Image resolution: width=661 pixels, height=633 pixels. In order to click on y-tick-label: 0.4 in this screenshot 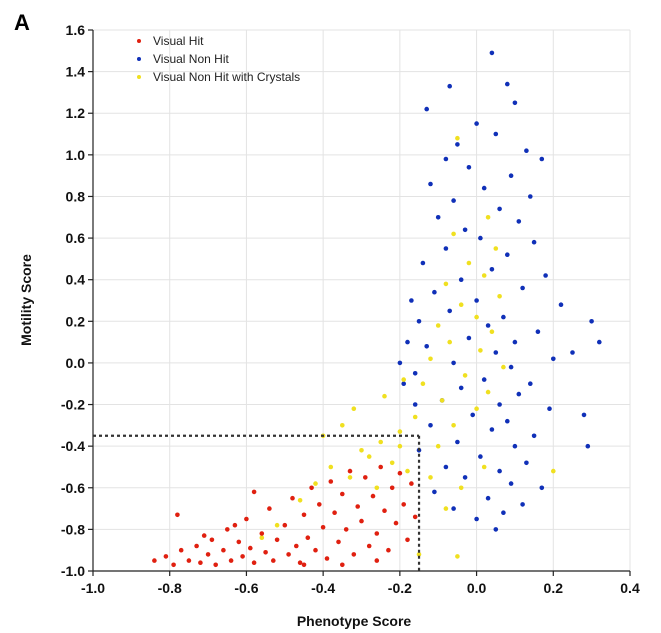, I will do `click(76, 280)`.